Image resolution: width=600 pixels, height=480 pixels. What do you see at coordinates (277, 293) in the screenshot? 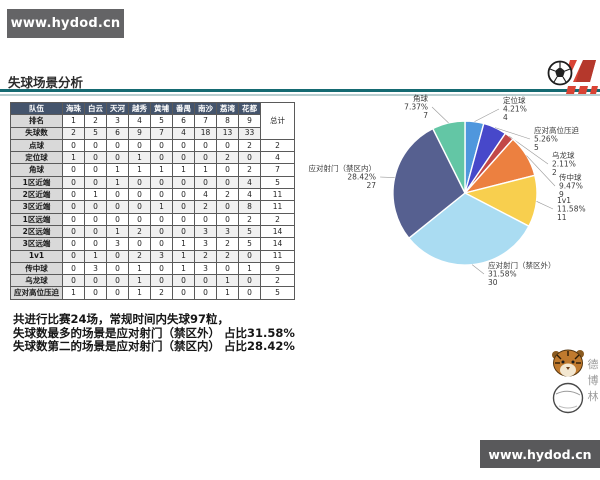
I see `row-total-cell: 5` at bounding box center [277, 293].